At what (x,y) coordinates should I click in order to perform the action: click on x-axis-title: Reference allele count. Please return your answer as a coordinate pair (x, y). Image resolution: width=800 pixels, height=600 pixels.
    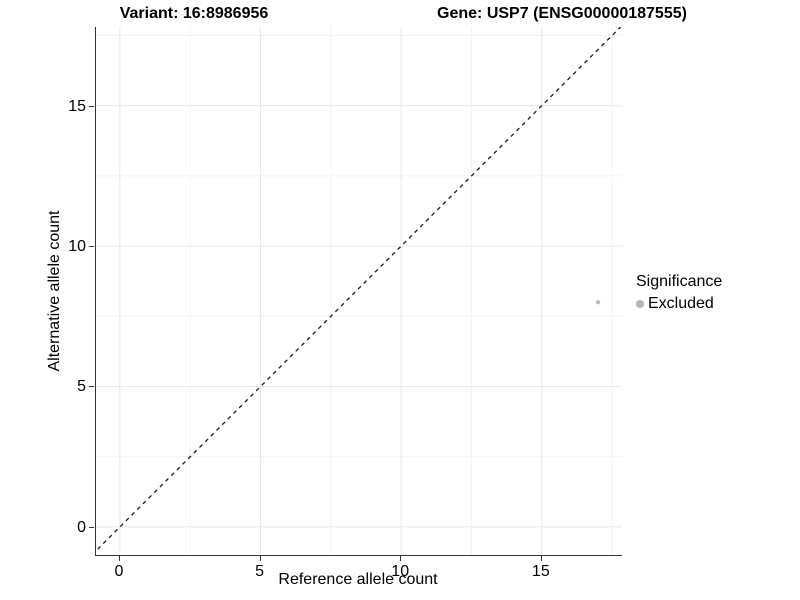
    Looking at the image, I should click on (358, 579).